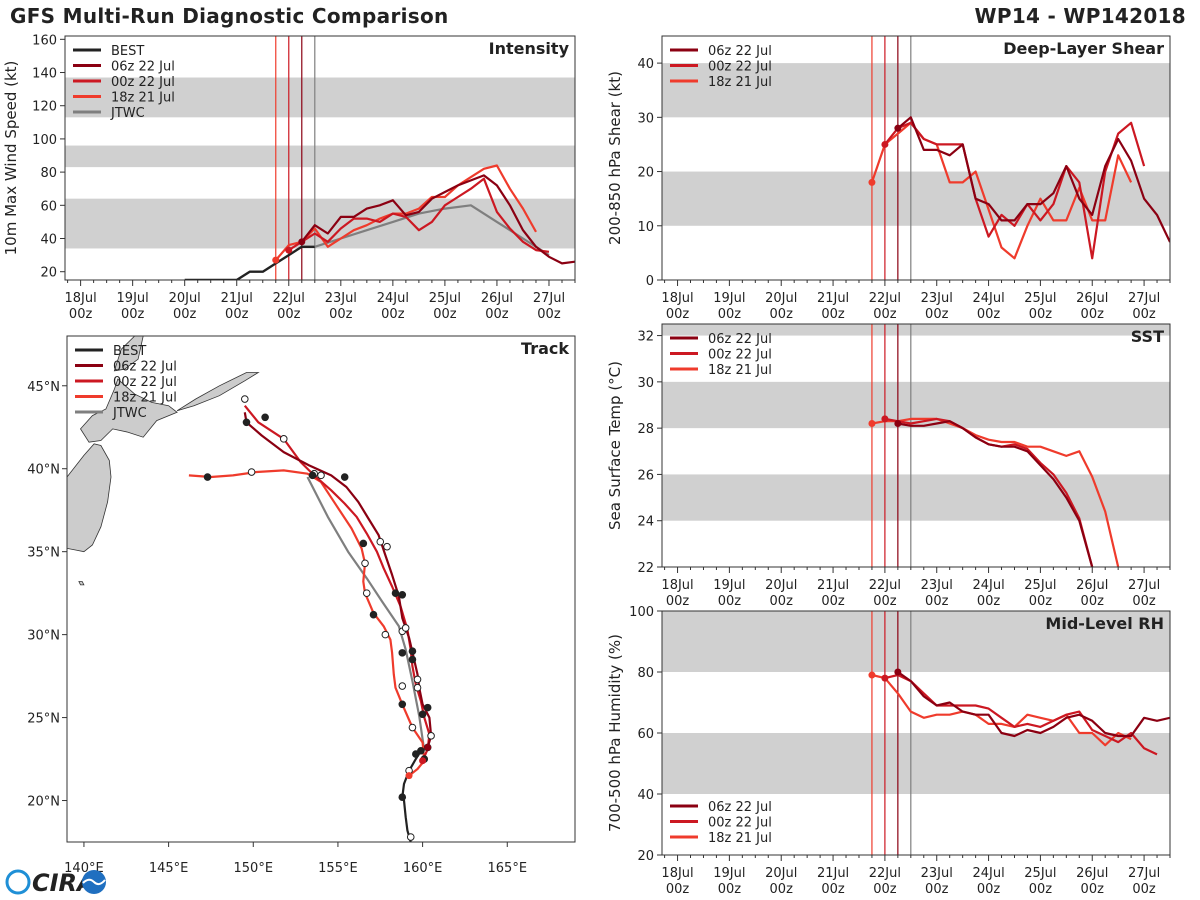  I want to click on rh-xtick-date: 24Jul, so click(988, 873).